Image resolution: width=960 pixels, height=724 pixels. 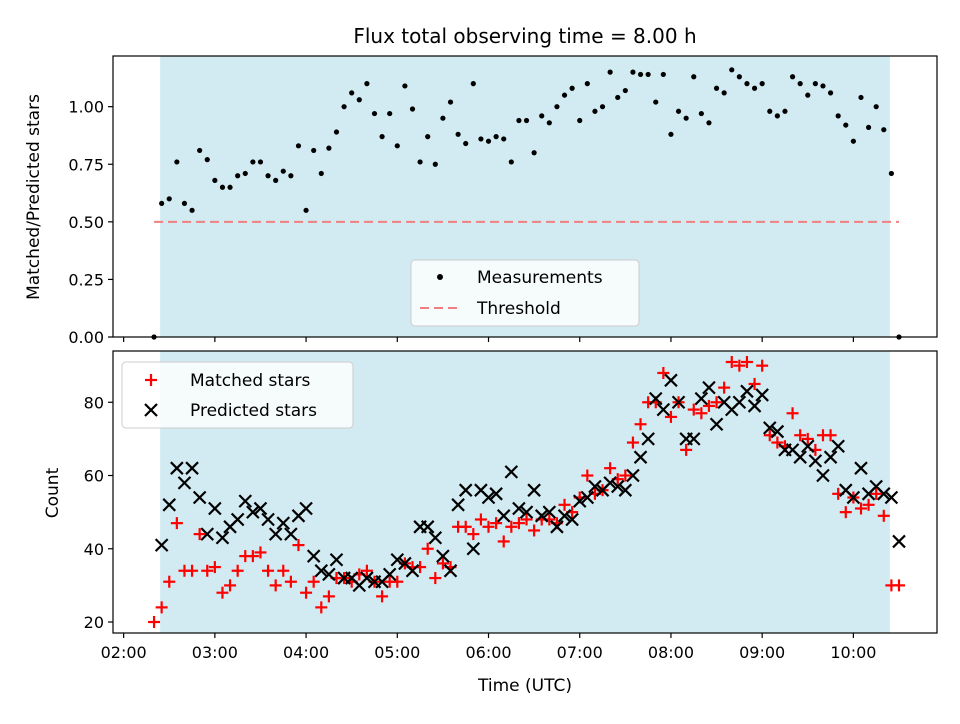 I want to click on x-tick-label: 04:00, so click(x=306, y=652).